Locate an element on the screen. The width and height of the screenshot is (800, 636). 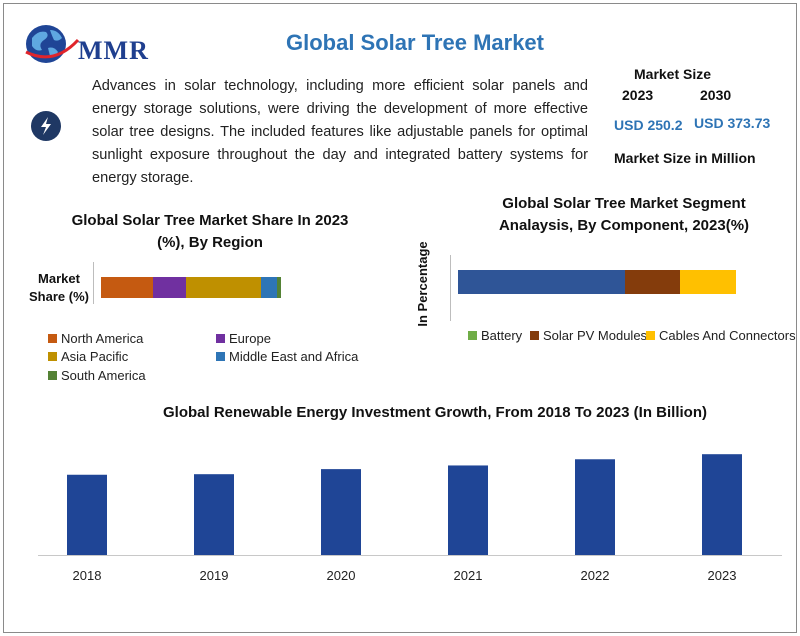
lightning-bolt-icon is located at coordinates (46, 126).